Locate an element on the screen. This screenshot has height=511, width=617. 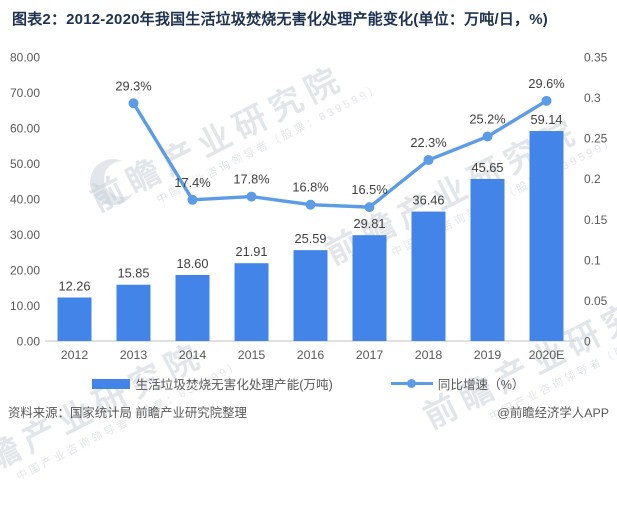
legend-capacity-label: 生活垃圾焚烧无害化处理产能(万吨) is located at coordinates (234, 385).